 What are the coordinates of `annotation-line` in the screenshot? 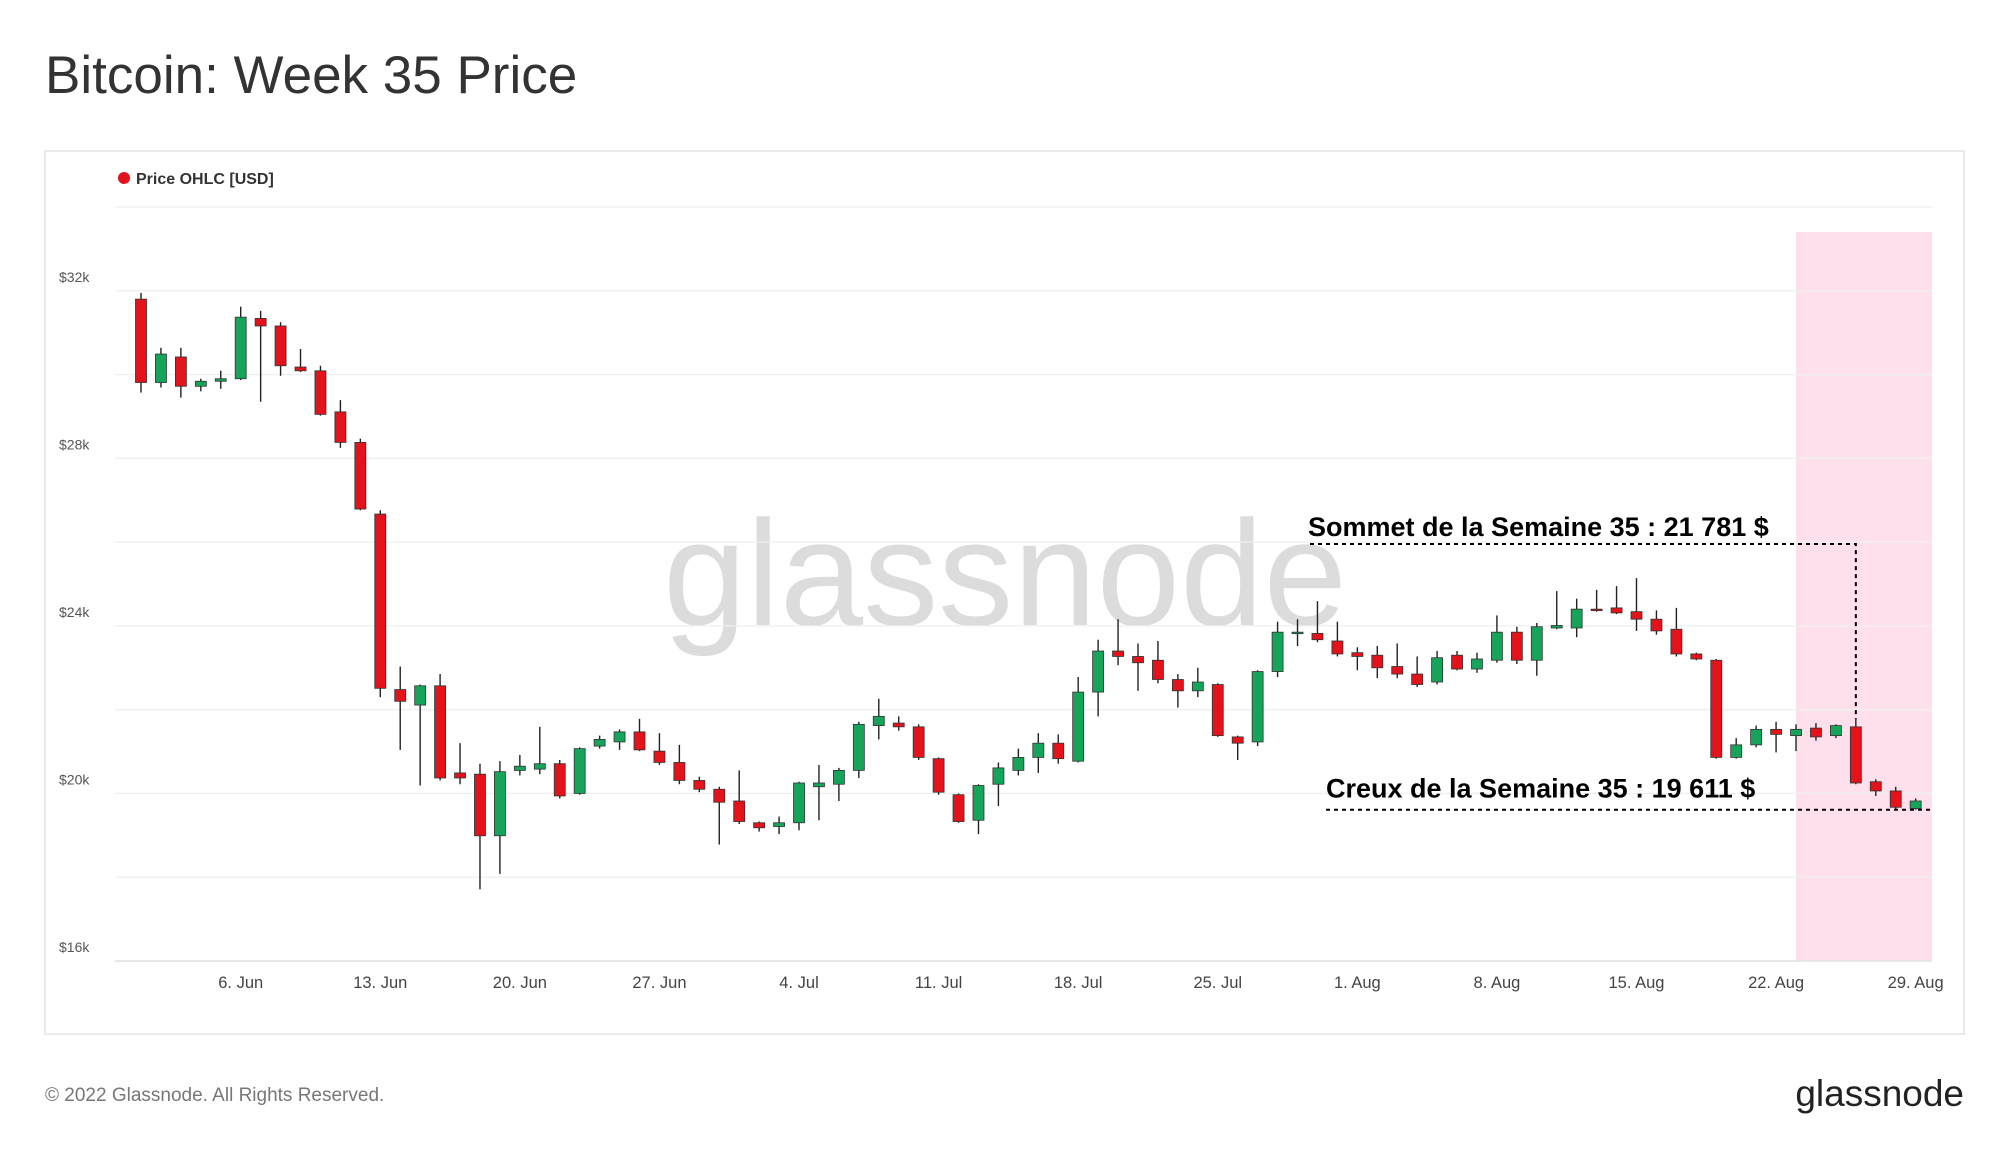 It's located at (1583, 631).